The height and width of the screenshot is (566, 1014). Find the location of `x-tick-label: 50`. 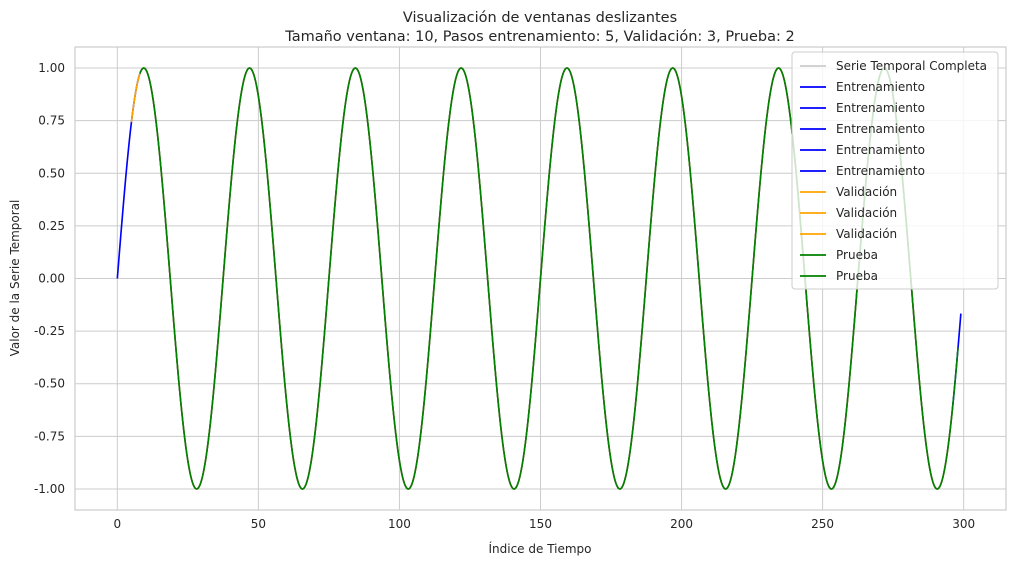

x-tick-label: 50 is located at coordinates (258, 524).